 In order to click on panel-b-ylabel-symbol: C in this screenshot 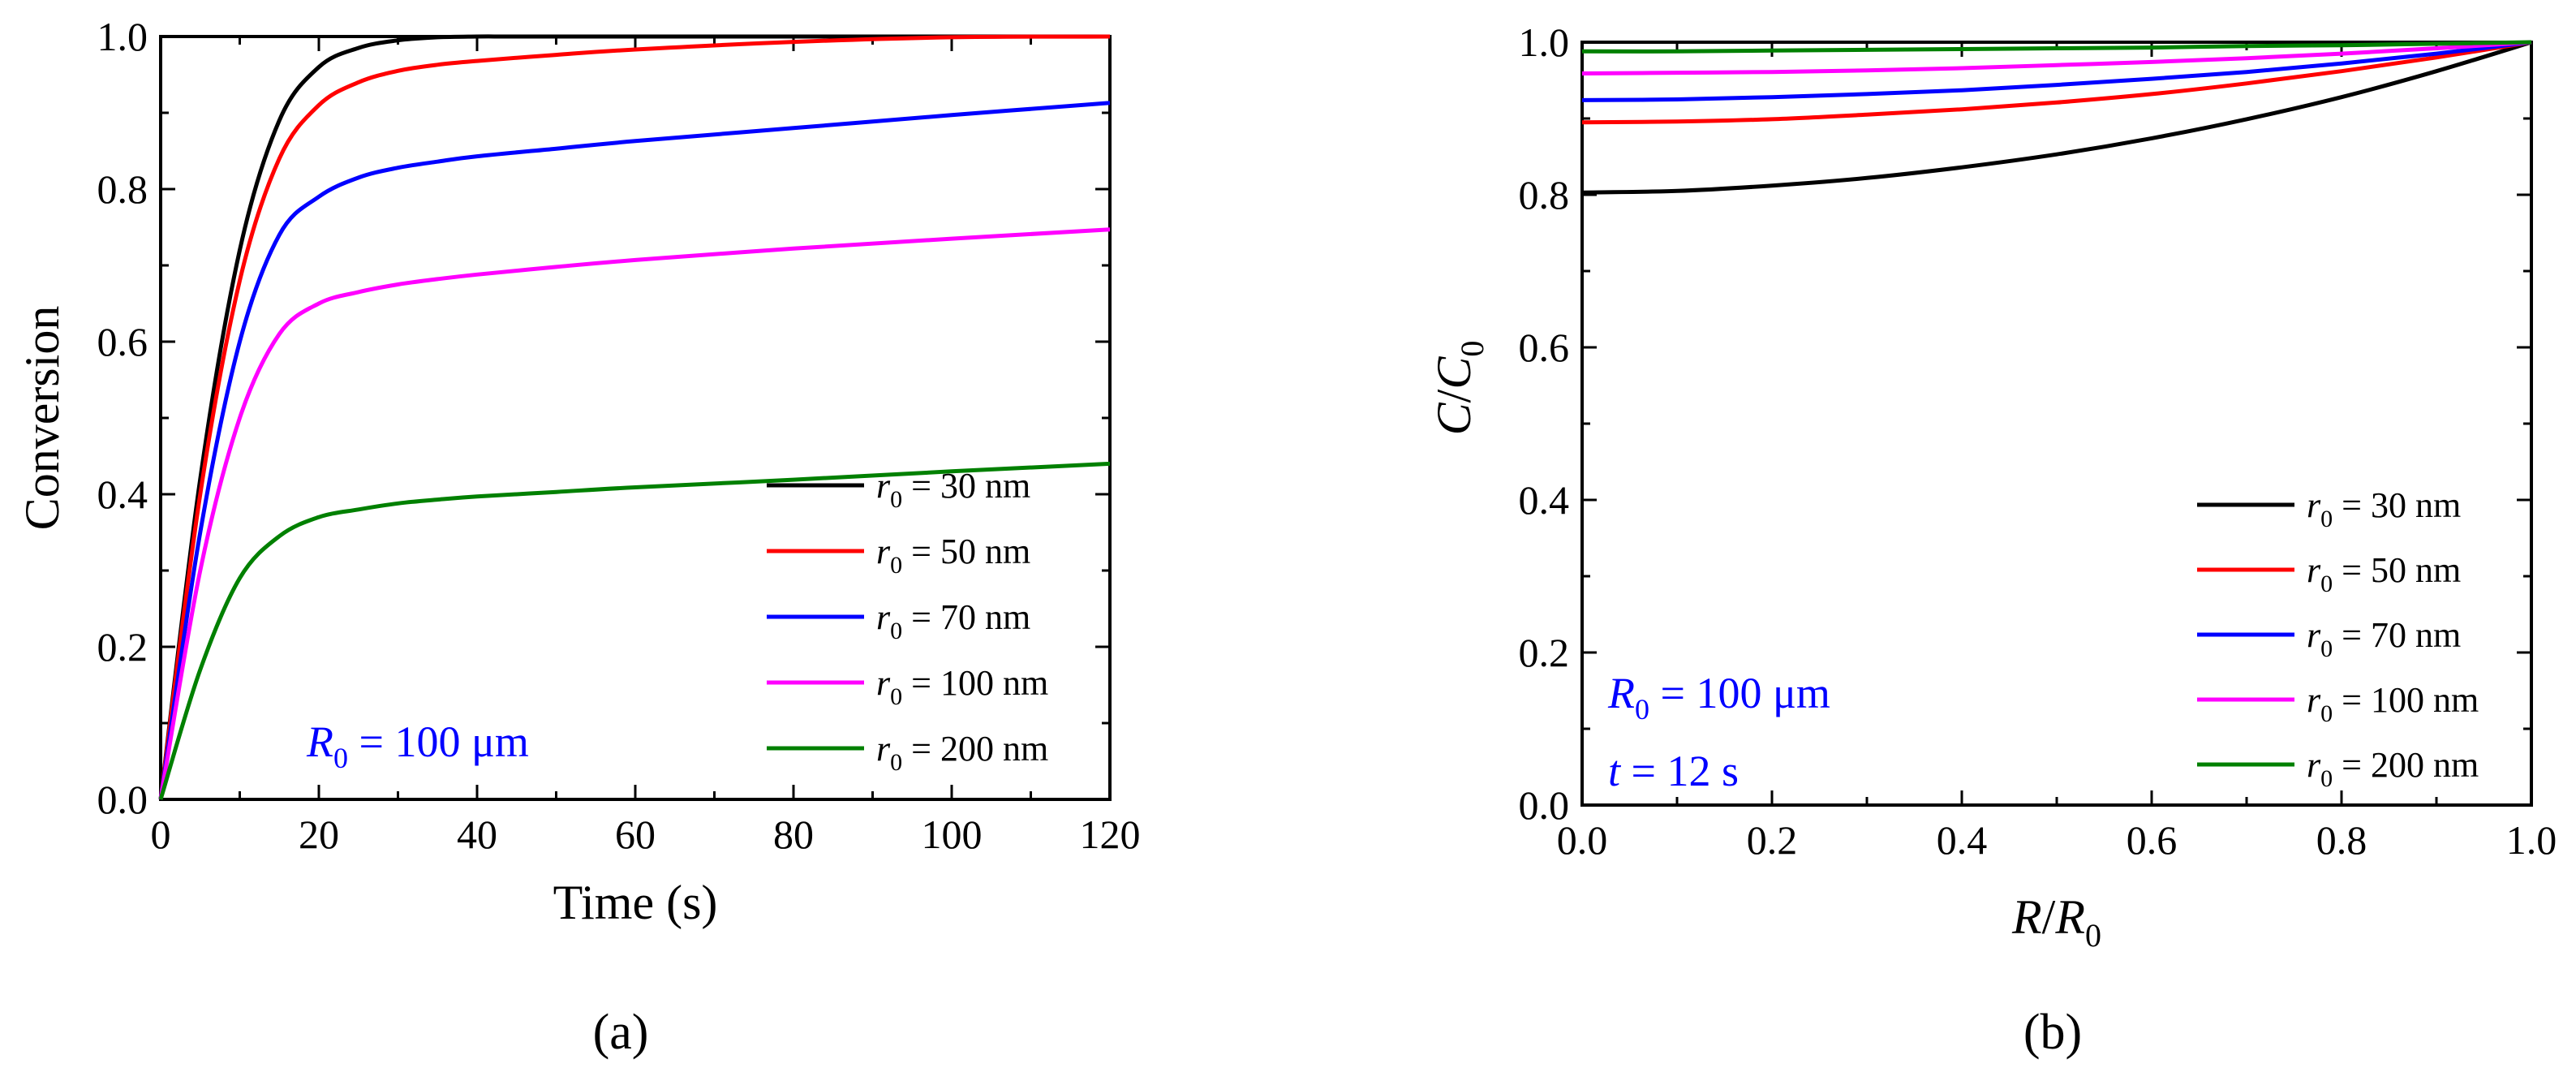, I will do `click(1454, 419)`.